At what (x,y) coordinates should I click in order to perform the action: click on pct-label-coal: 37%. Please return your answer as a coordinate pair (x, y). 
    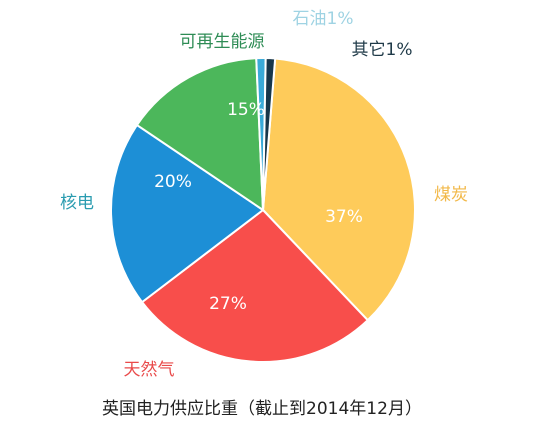
    Looking at the image, I should click on (344, 217).